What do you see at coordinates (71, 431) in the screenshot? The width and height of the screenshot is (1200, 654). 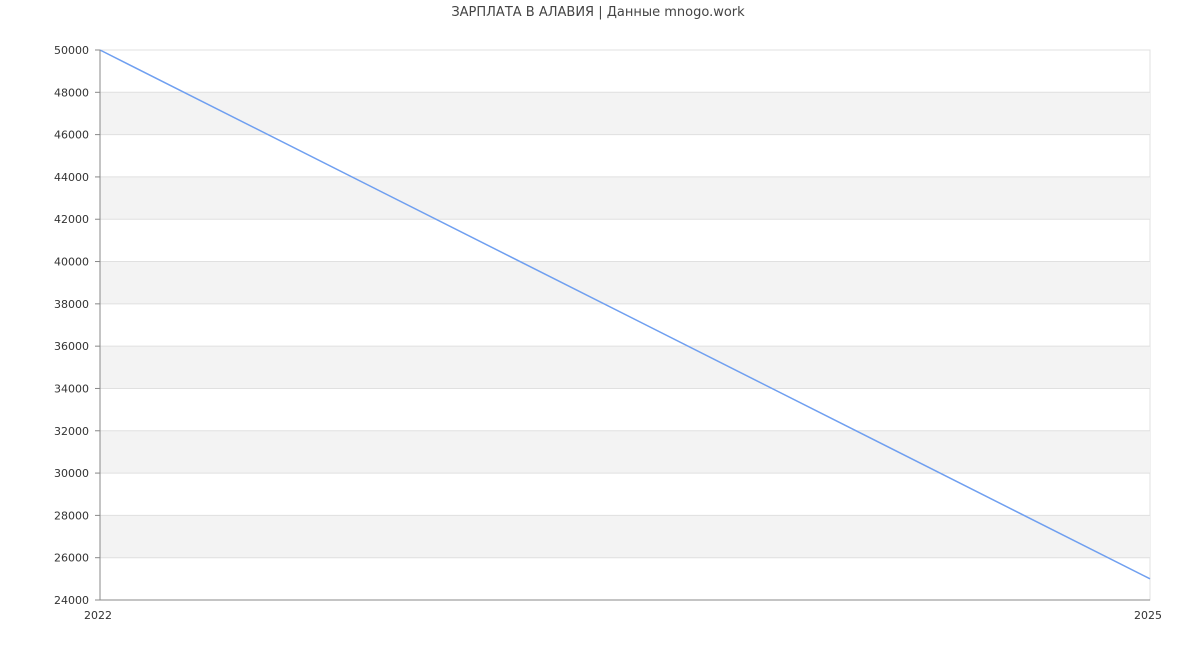 I see `y-tick-label: 32000` at bounding box center [71, 431].